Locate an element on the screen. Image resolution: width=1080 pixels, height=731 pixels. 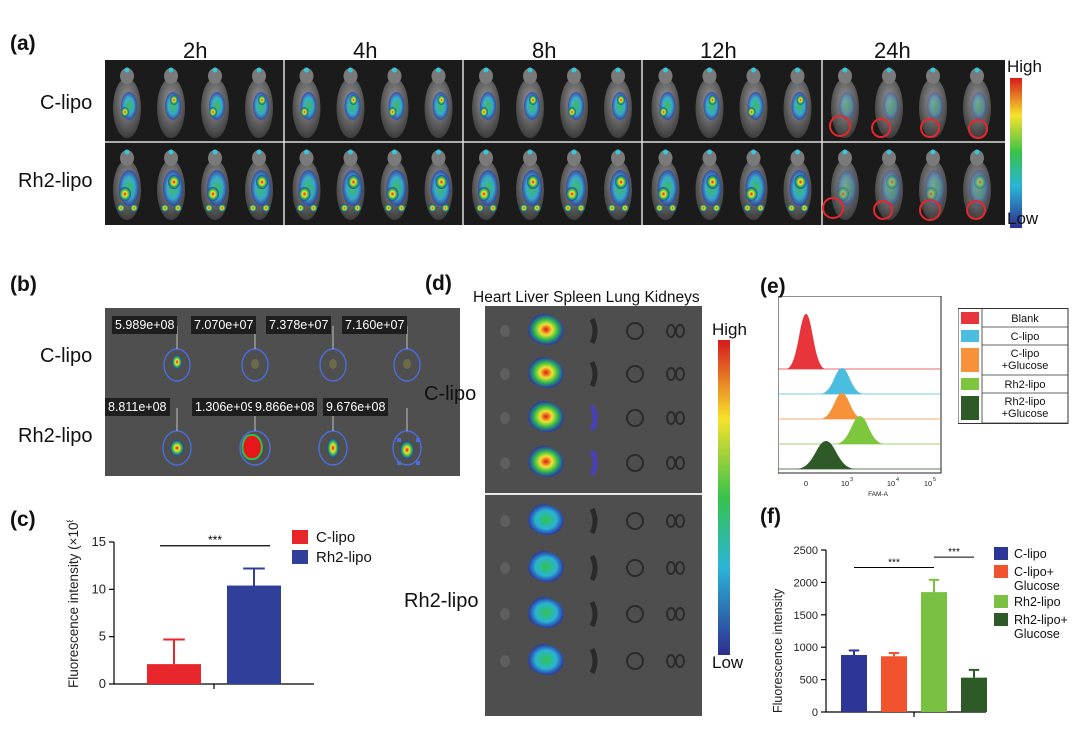
y-tick-label: 1000 is located at coordinates (806, 648).